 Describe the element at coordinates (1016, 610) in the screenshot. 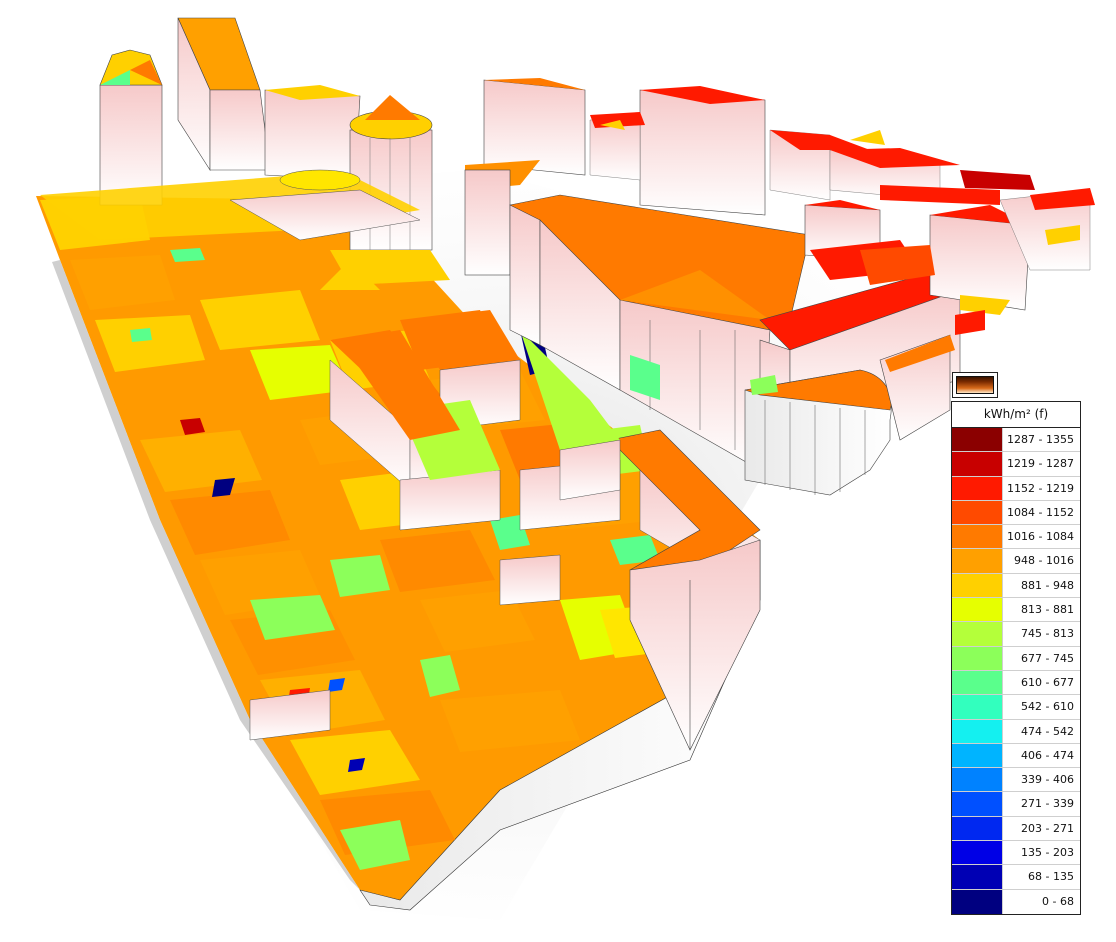

I see `legend-row: 813 - 881` at that location.